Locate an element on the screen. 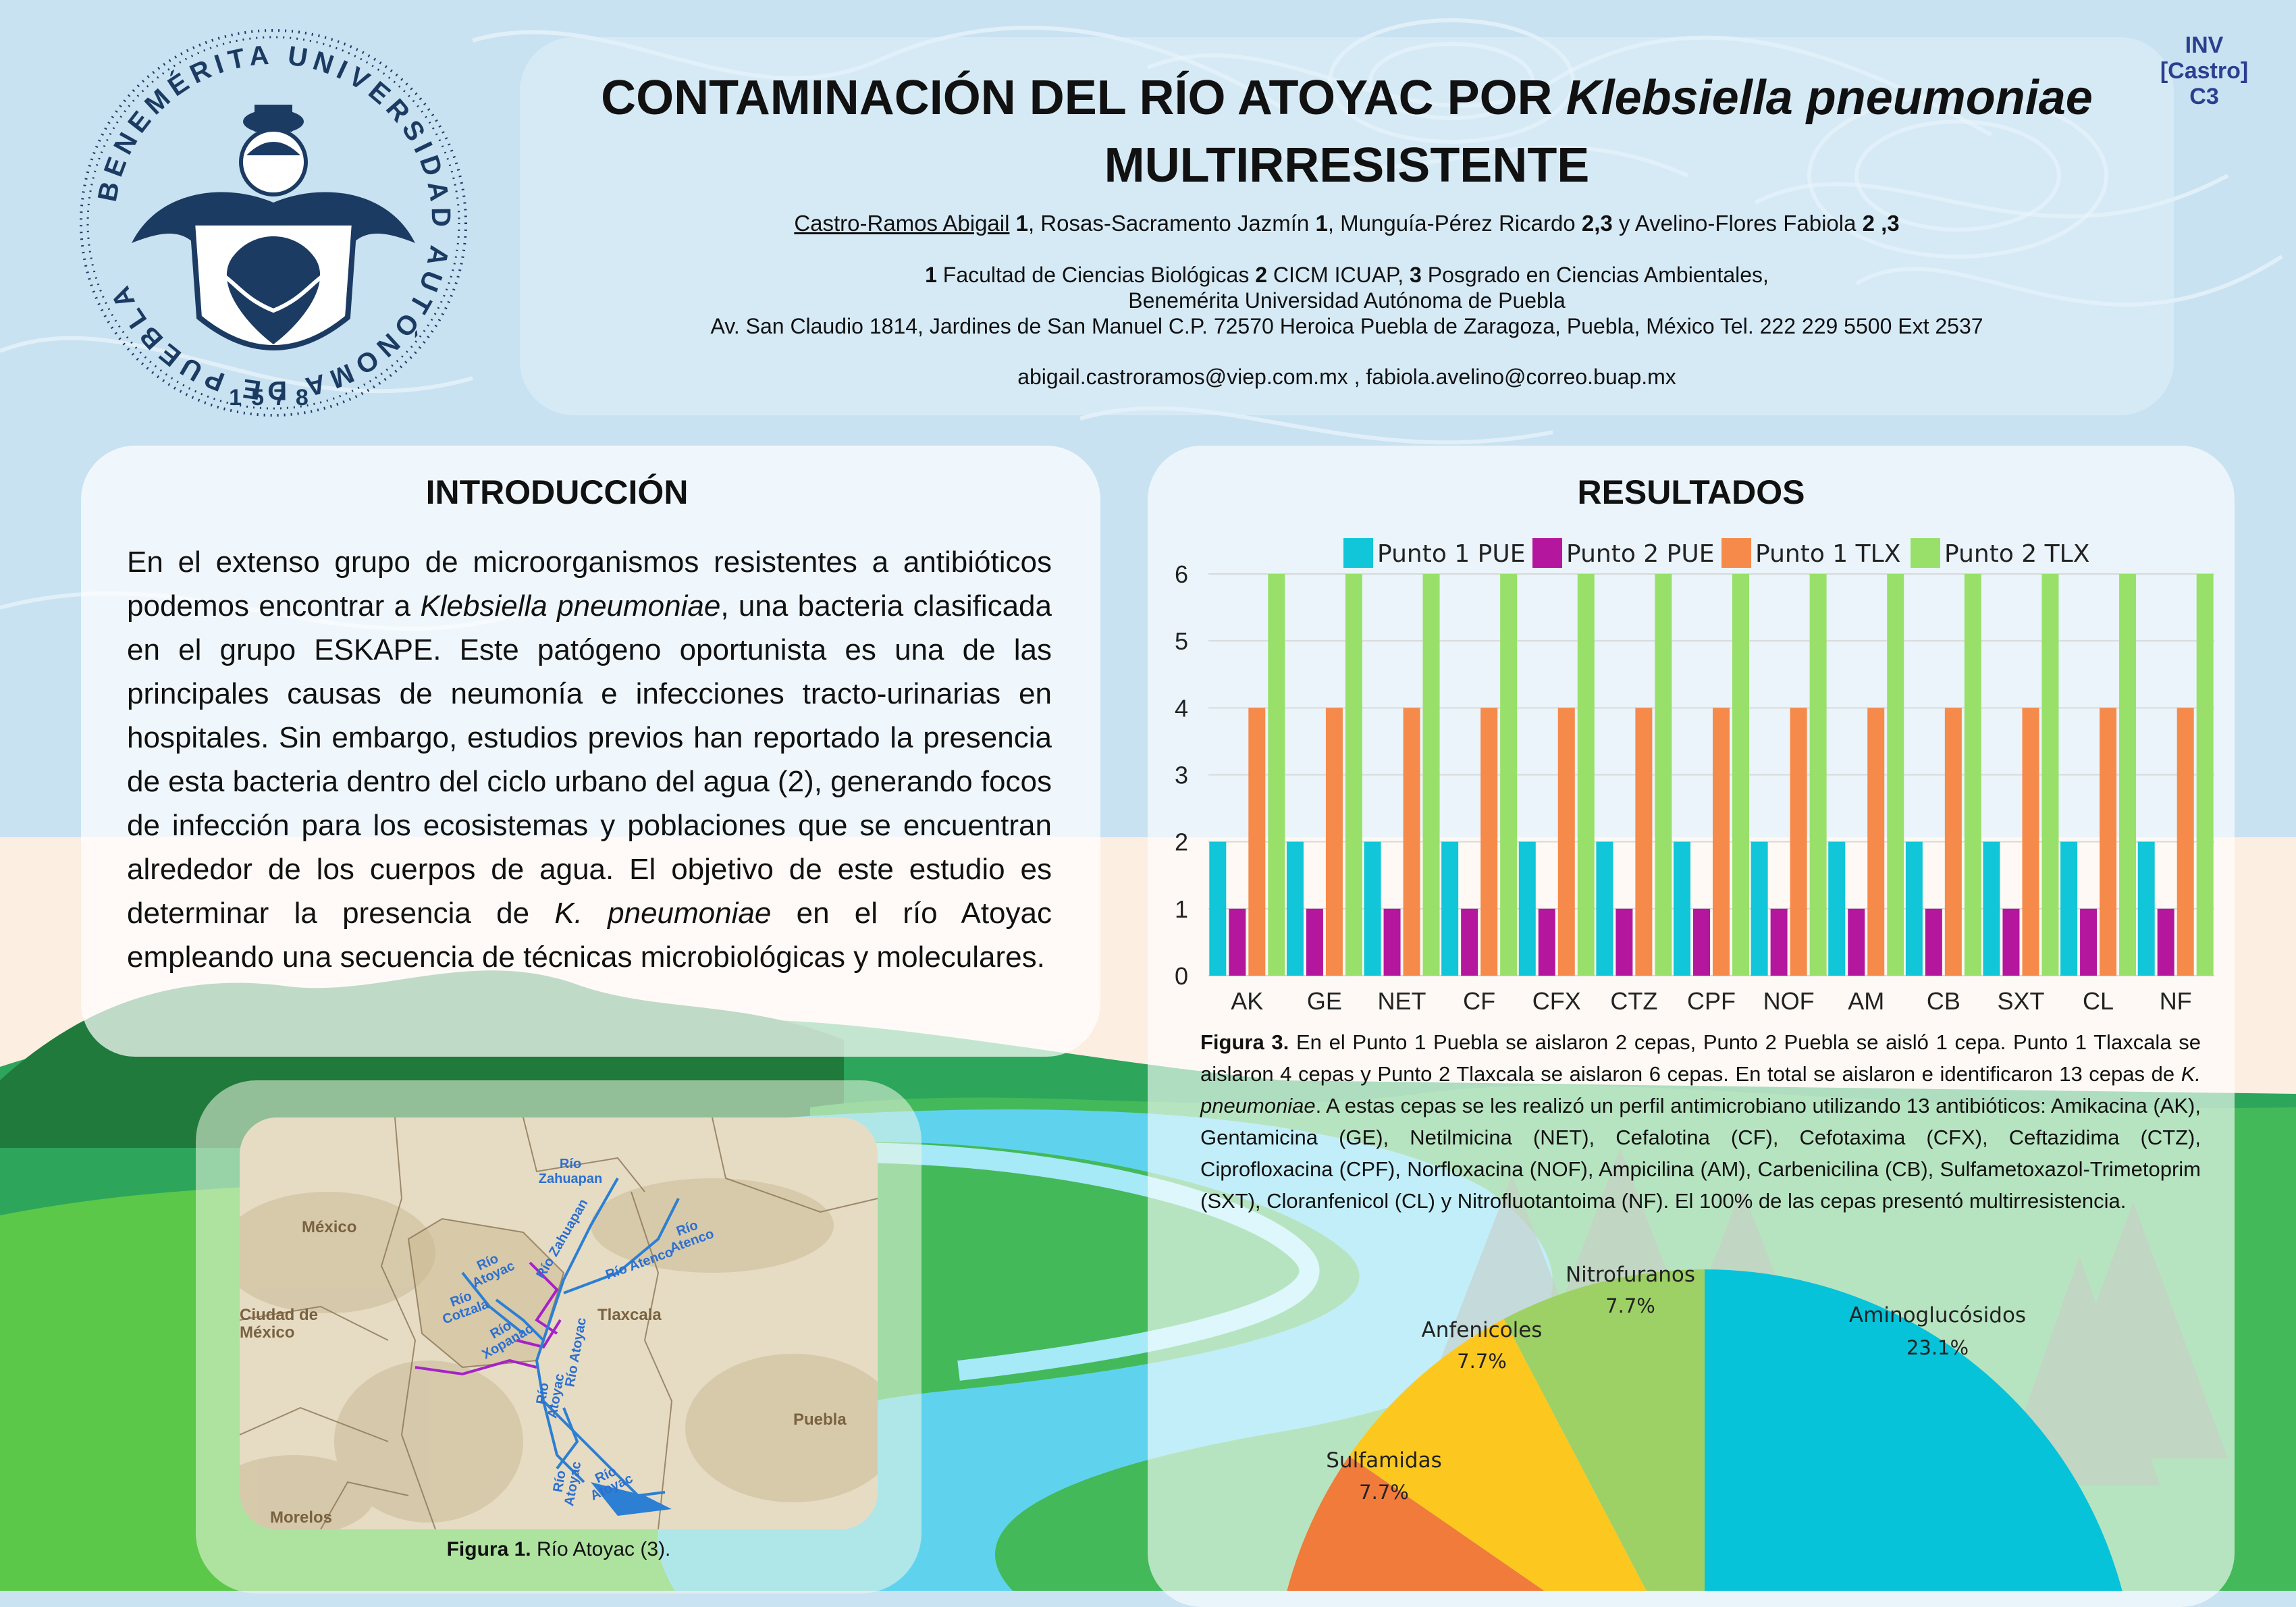  pie-slice-name: Nitrofuranos is located at coordinates (1630, 1275).